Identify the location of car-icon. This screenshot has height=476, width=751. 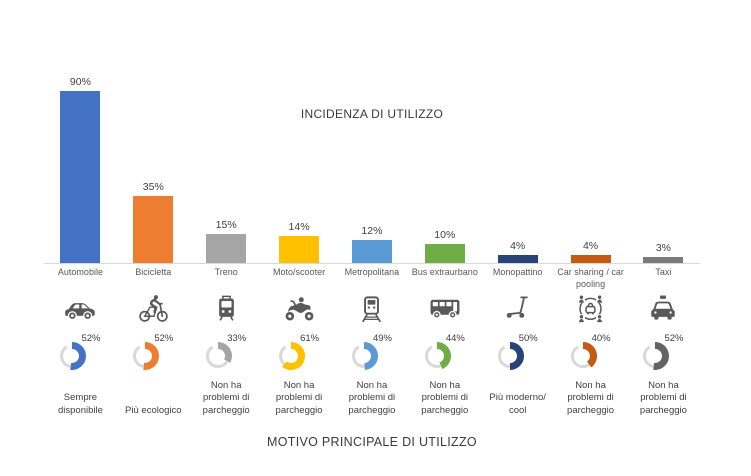
(80, 308).